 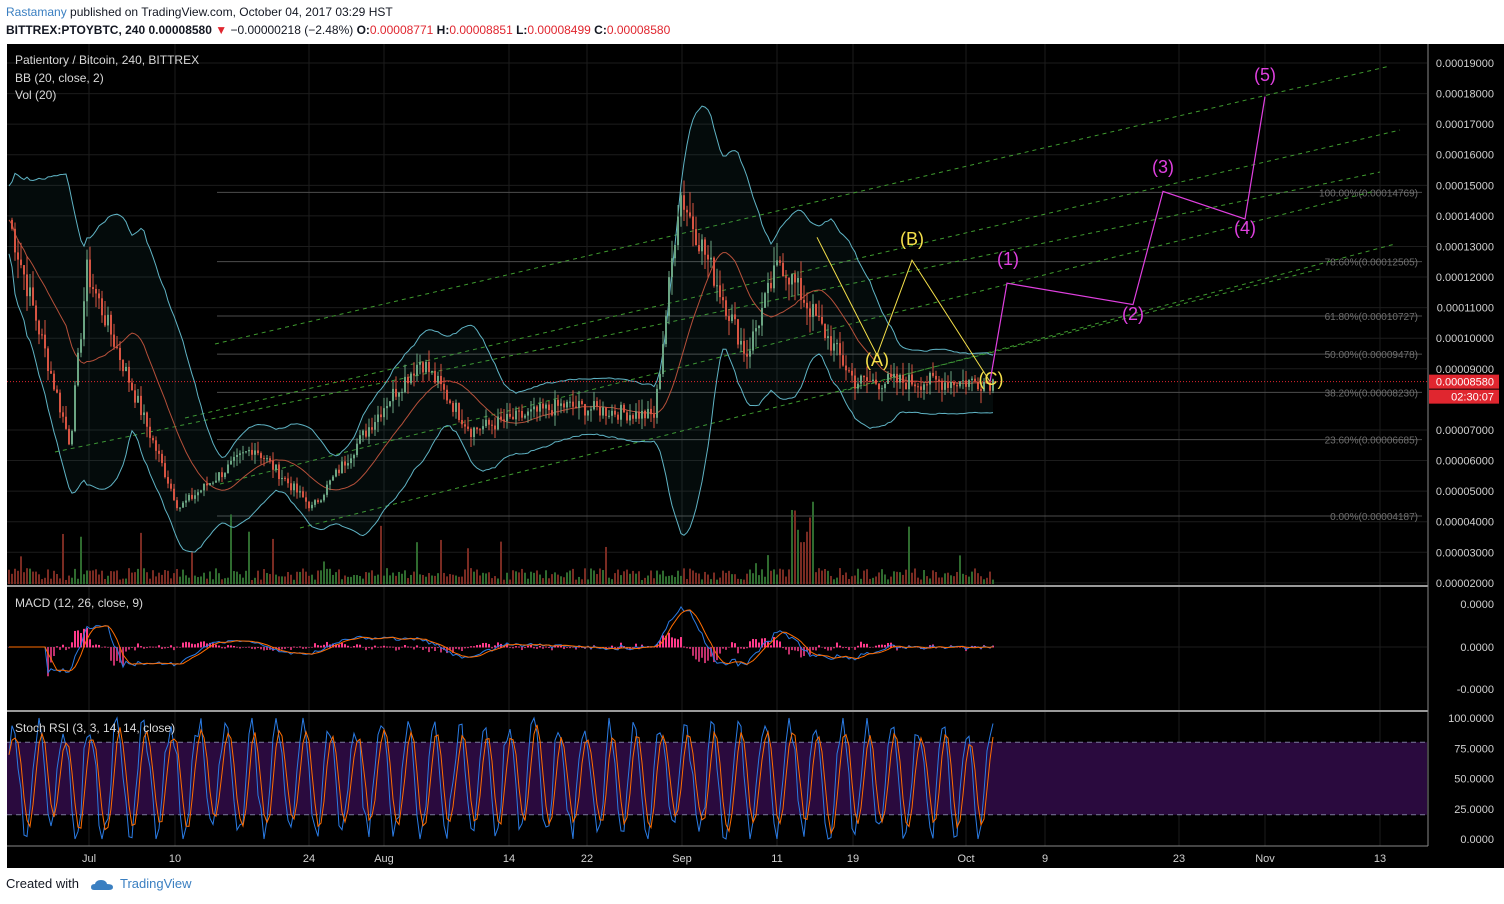 I want to click on stoch-tick-3: 25.0000, so click(x=1474, y=810).